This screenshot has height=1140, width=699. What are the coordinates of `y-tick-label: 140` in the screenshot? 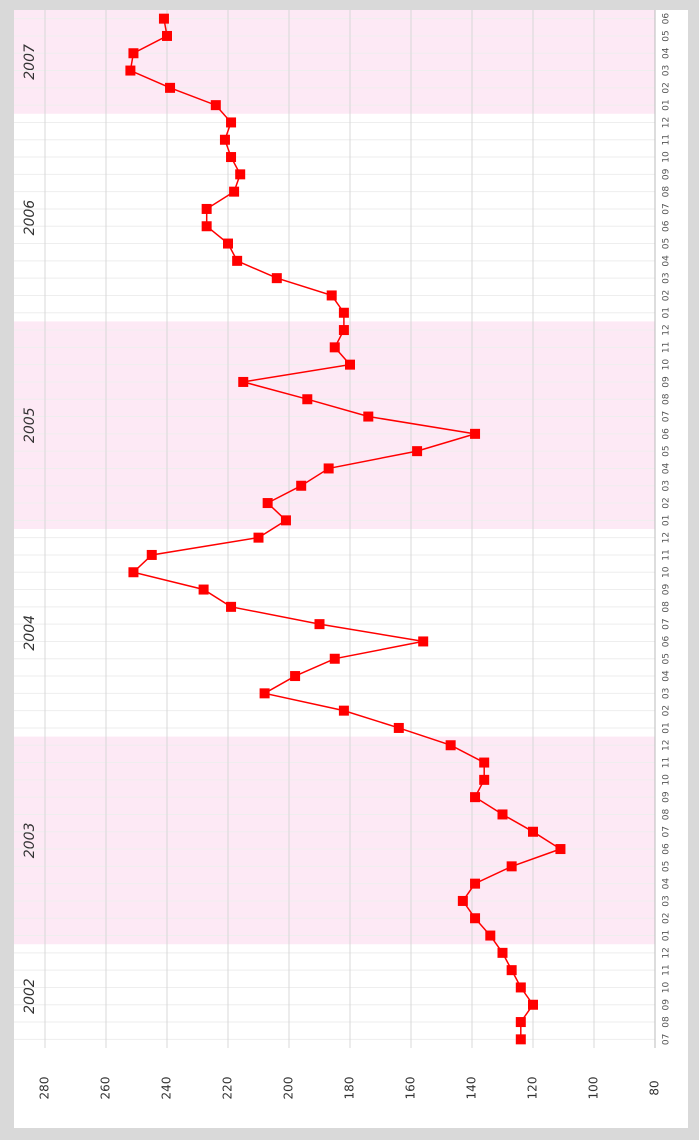 It's located at (472, 1088).